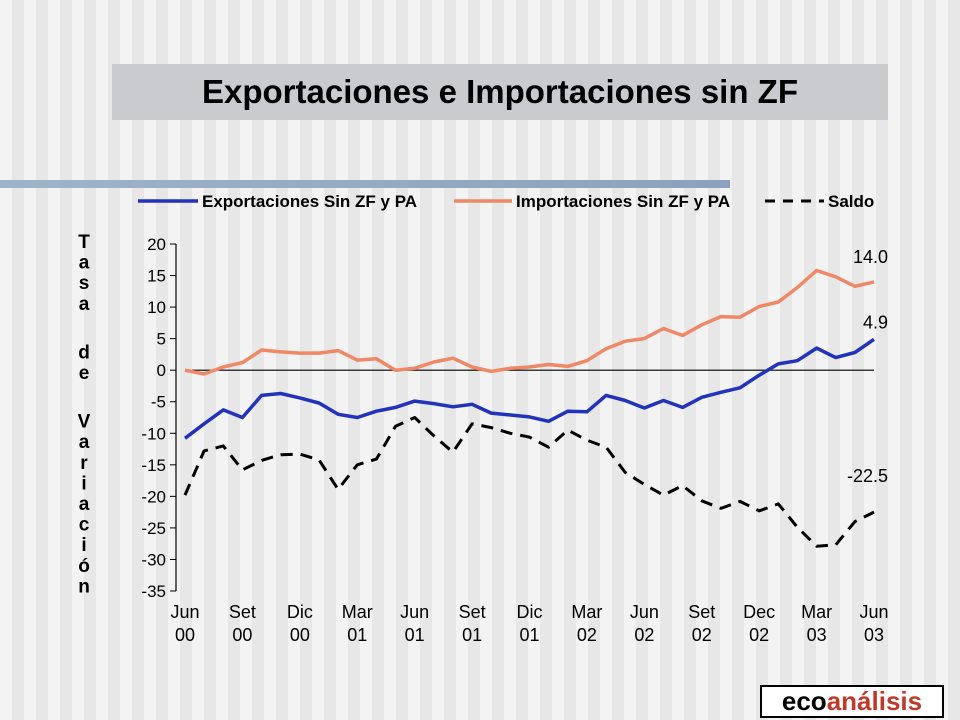 This screenshot has width=960, height=720. I want to click on y-tick-label: -25, so click(153, 528).